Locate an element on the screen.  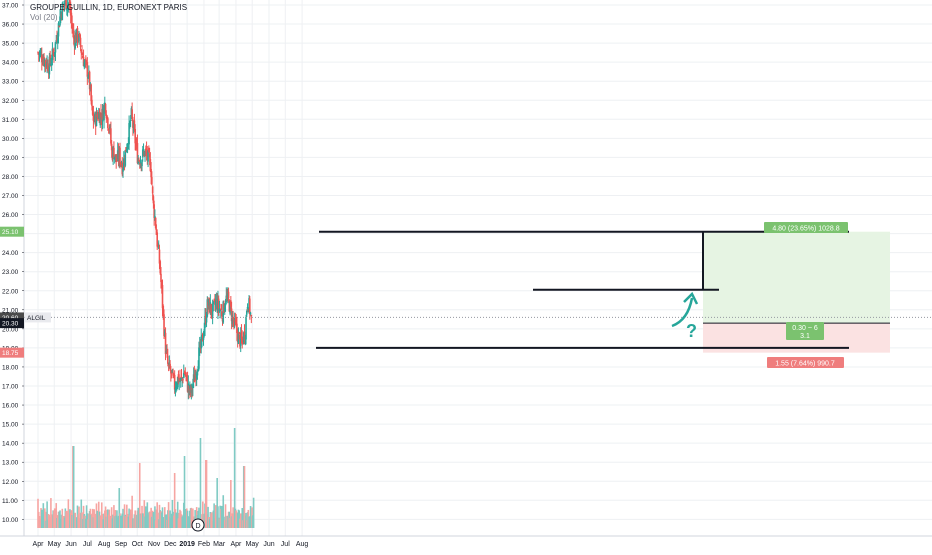
arrow-head-icon is located at coordinates (691, 298).